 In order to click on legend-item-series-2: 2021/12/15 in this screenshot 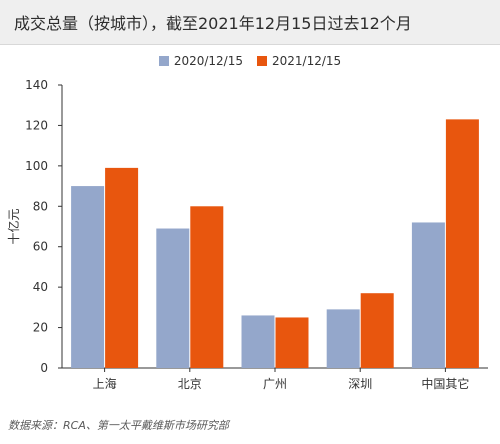, I will do `click(299, 61)`.